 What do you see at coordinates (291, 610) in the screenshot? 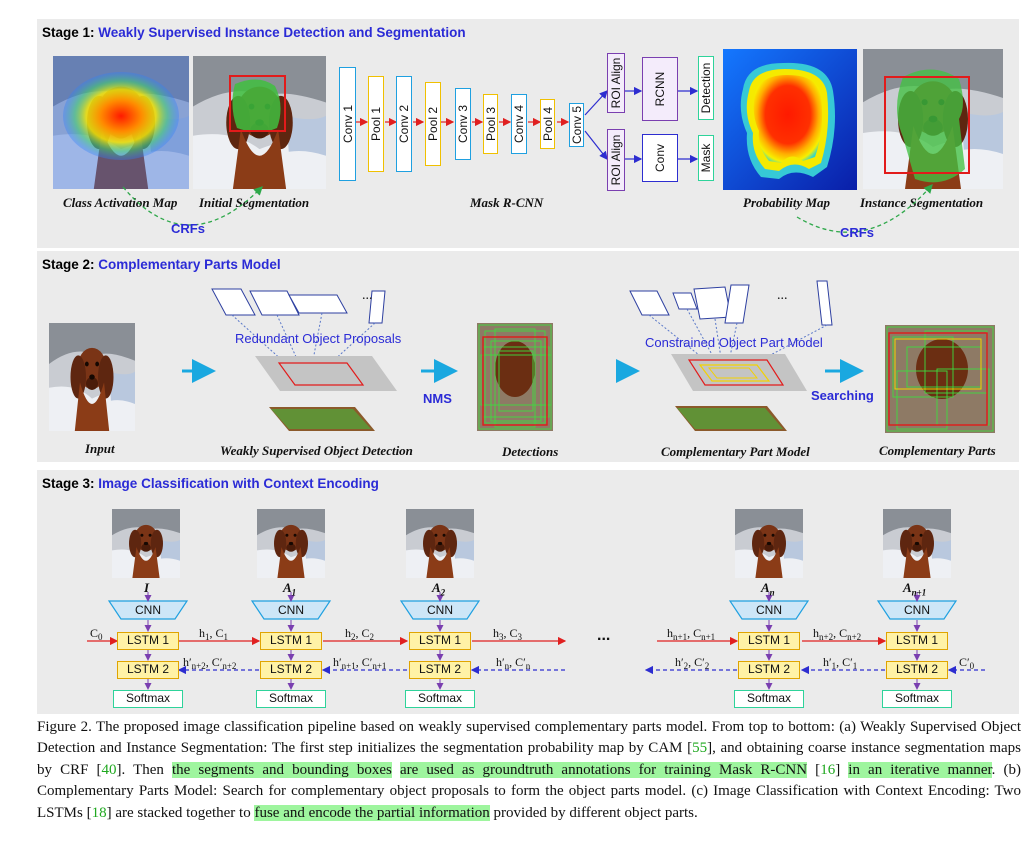
I see `cnn-label-2: CNN` at bounding box center [291, 610].